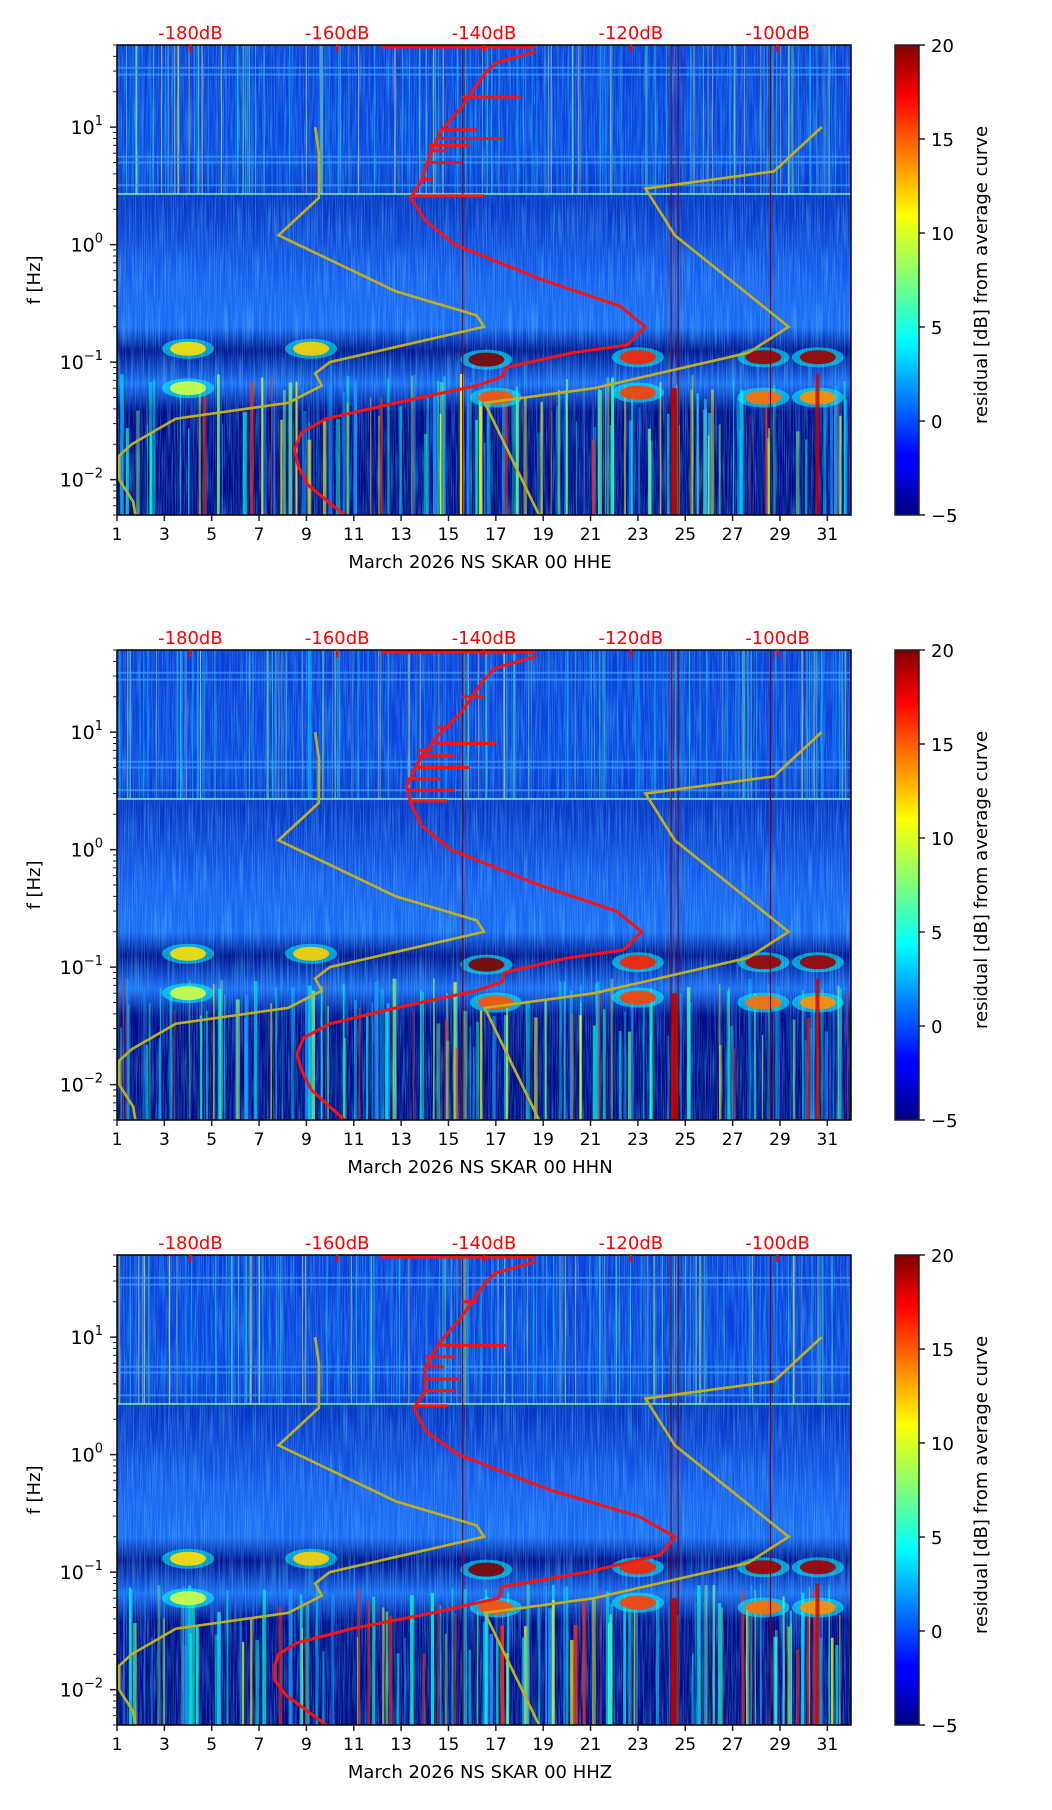  I want to click on noise-model-low-curve, so click(302, 1530).